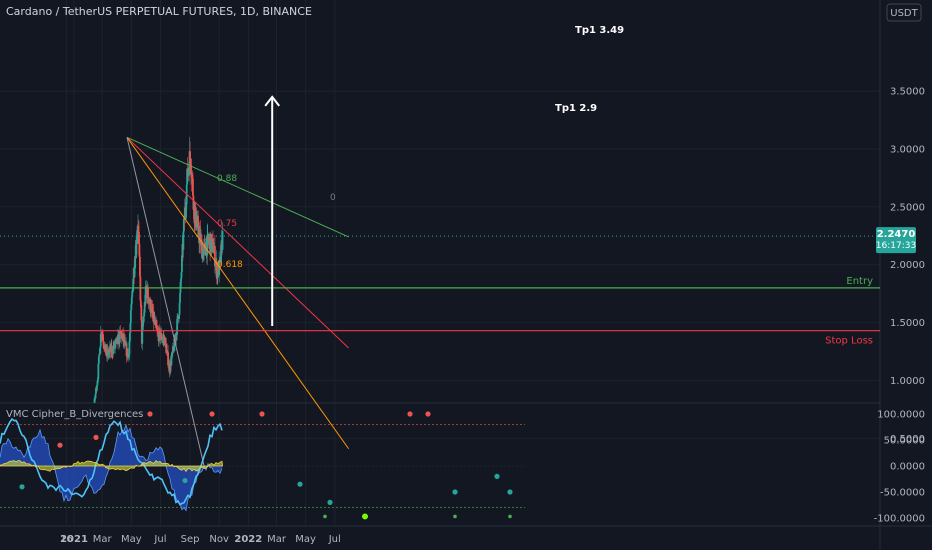  Describe the element at coordinates (907, 439) in the screenshot. I see `price-tick-label: 0.5000` at that location.